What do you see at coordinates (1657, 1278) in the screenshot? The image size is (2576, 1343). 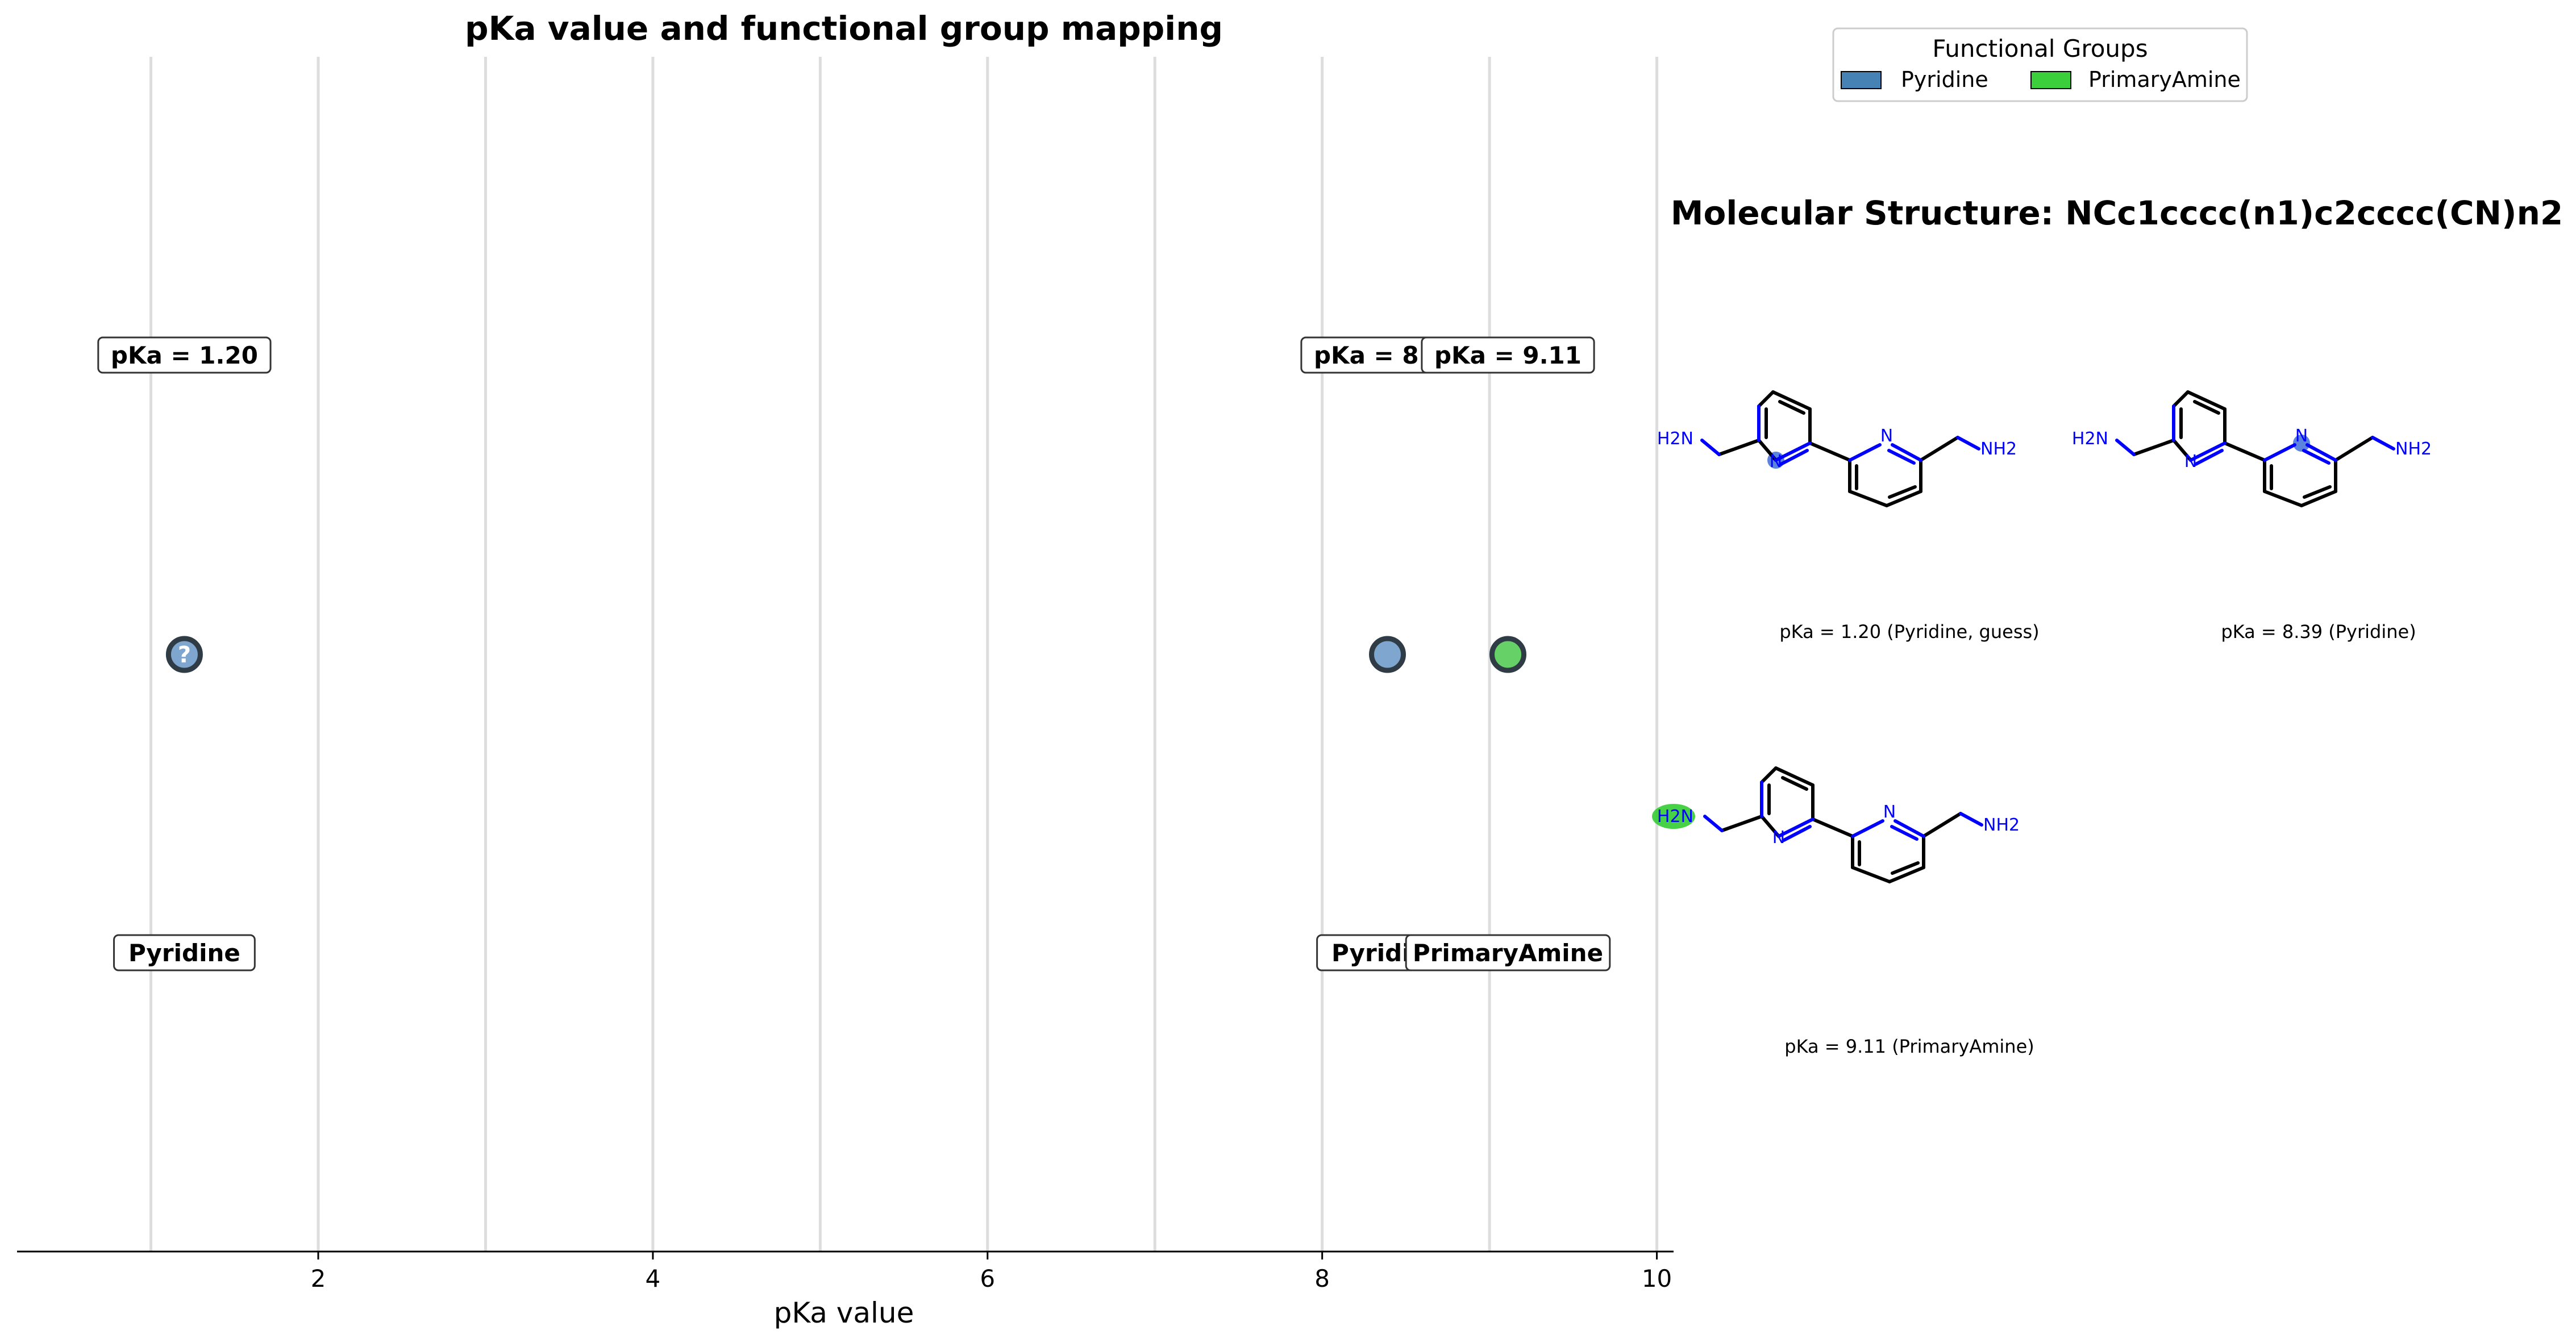 I see `x-tick-label: 10` at bounding box center [1657, 1278].